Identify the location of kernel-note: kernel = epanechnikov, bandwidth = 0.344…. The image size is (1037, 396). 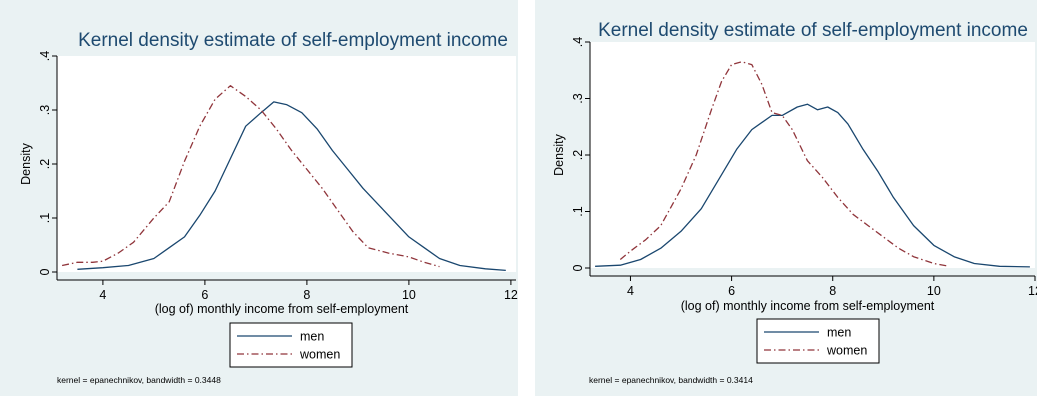
(139, 380).